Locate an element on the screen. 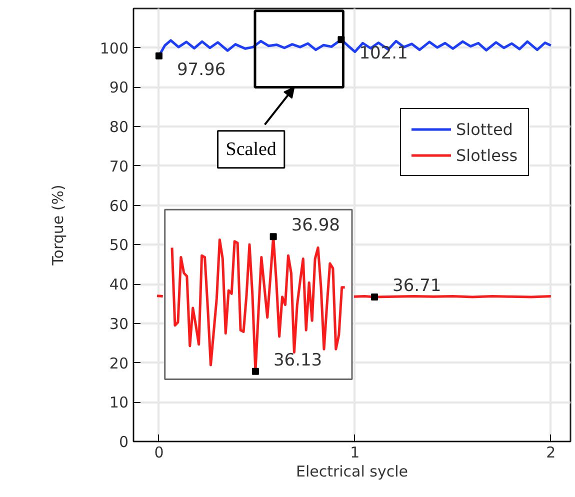  y-tick-label: 70 is located at coordinates (119, 166).